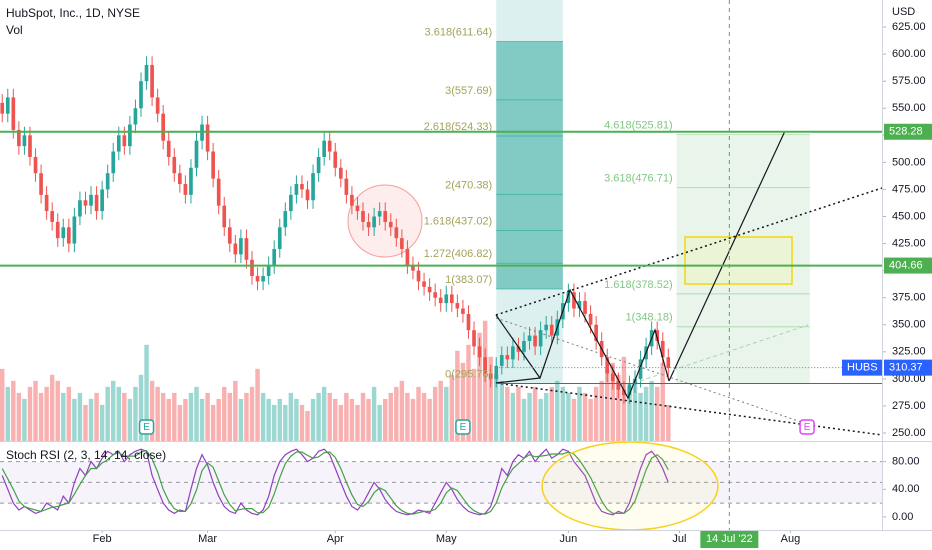 This screenshot has height=550, width=932. What do you see at coordinates (529, 165) in the screenshot?
I see `fib-box-dark` at bounding box center [529, 165].